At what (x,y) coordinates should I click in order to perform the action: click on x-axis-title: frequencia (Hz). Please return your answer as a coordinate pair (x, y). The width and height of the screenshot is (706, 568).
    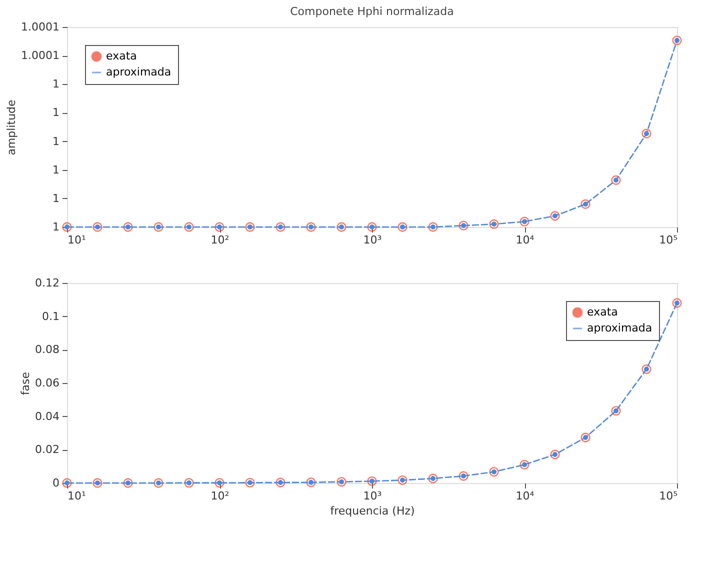
    Looking at the image, I should click on (372, 511).